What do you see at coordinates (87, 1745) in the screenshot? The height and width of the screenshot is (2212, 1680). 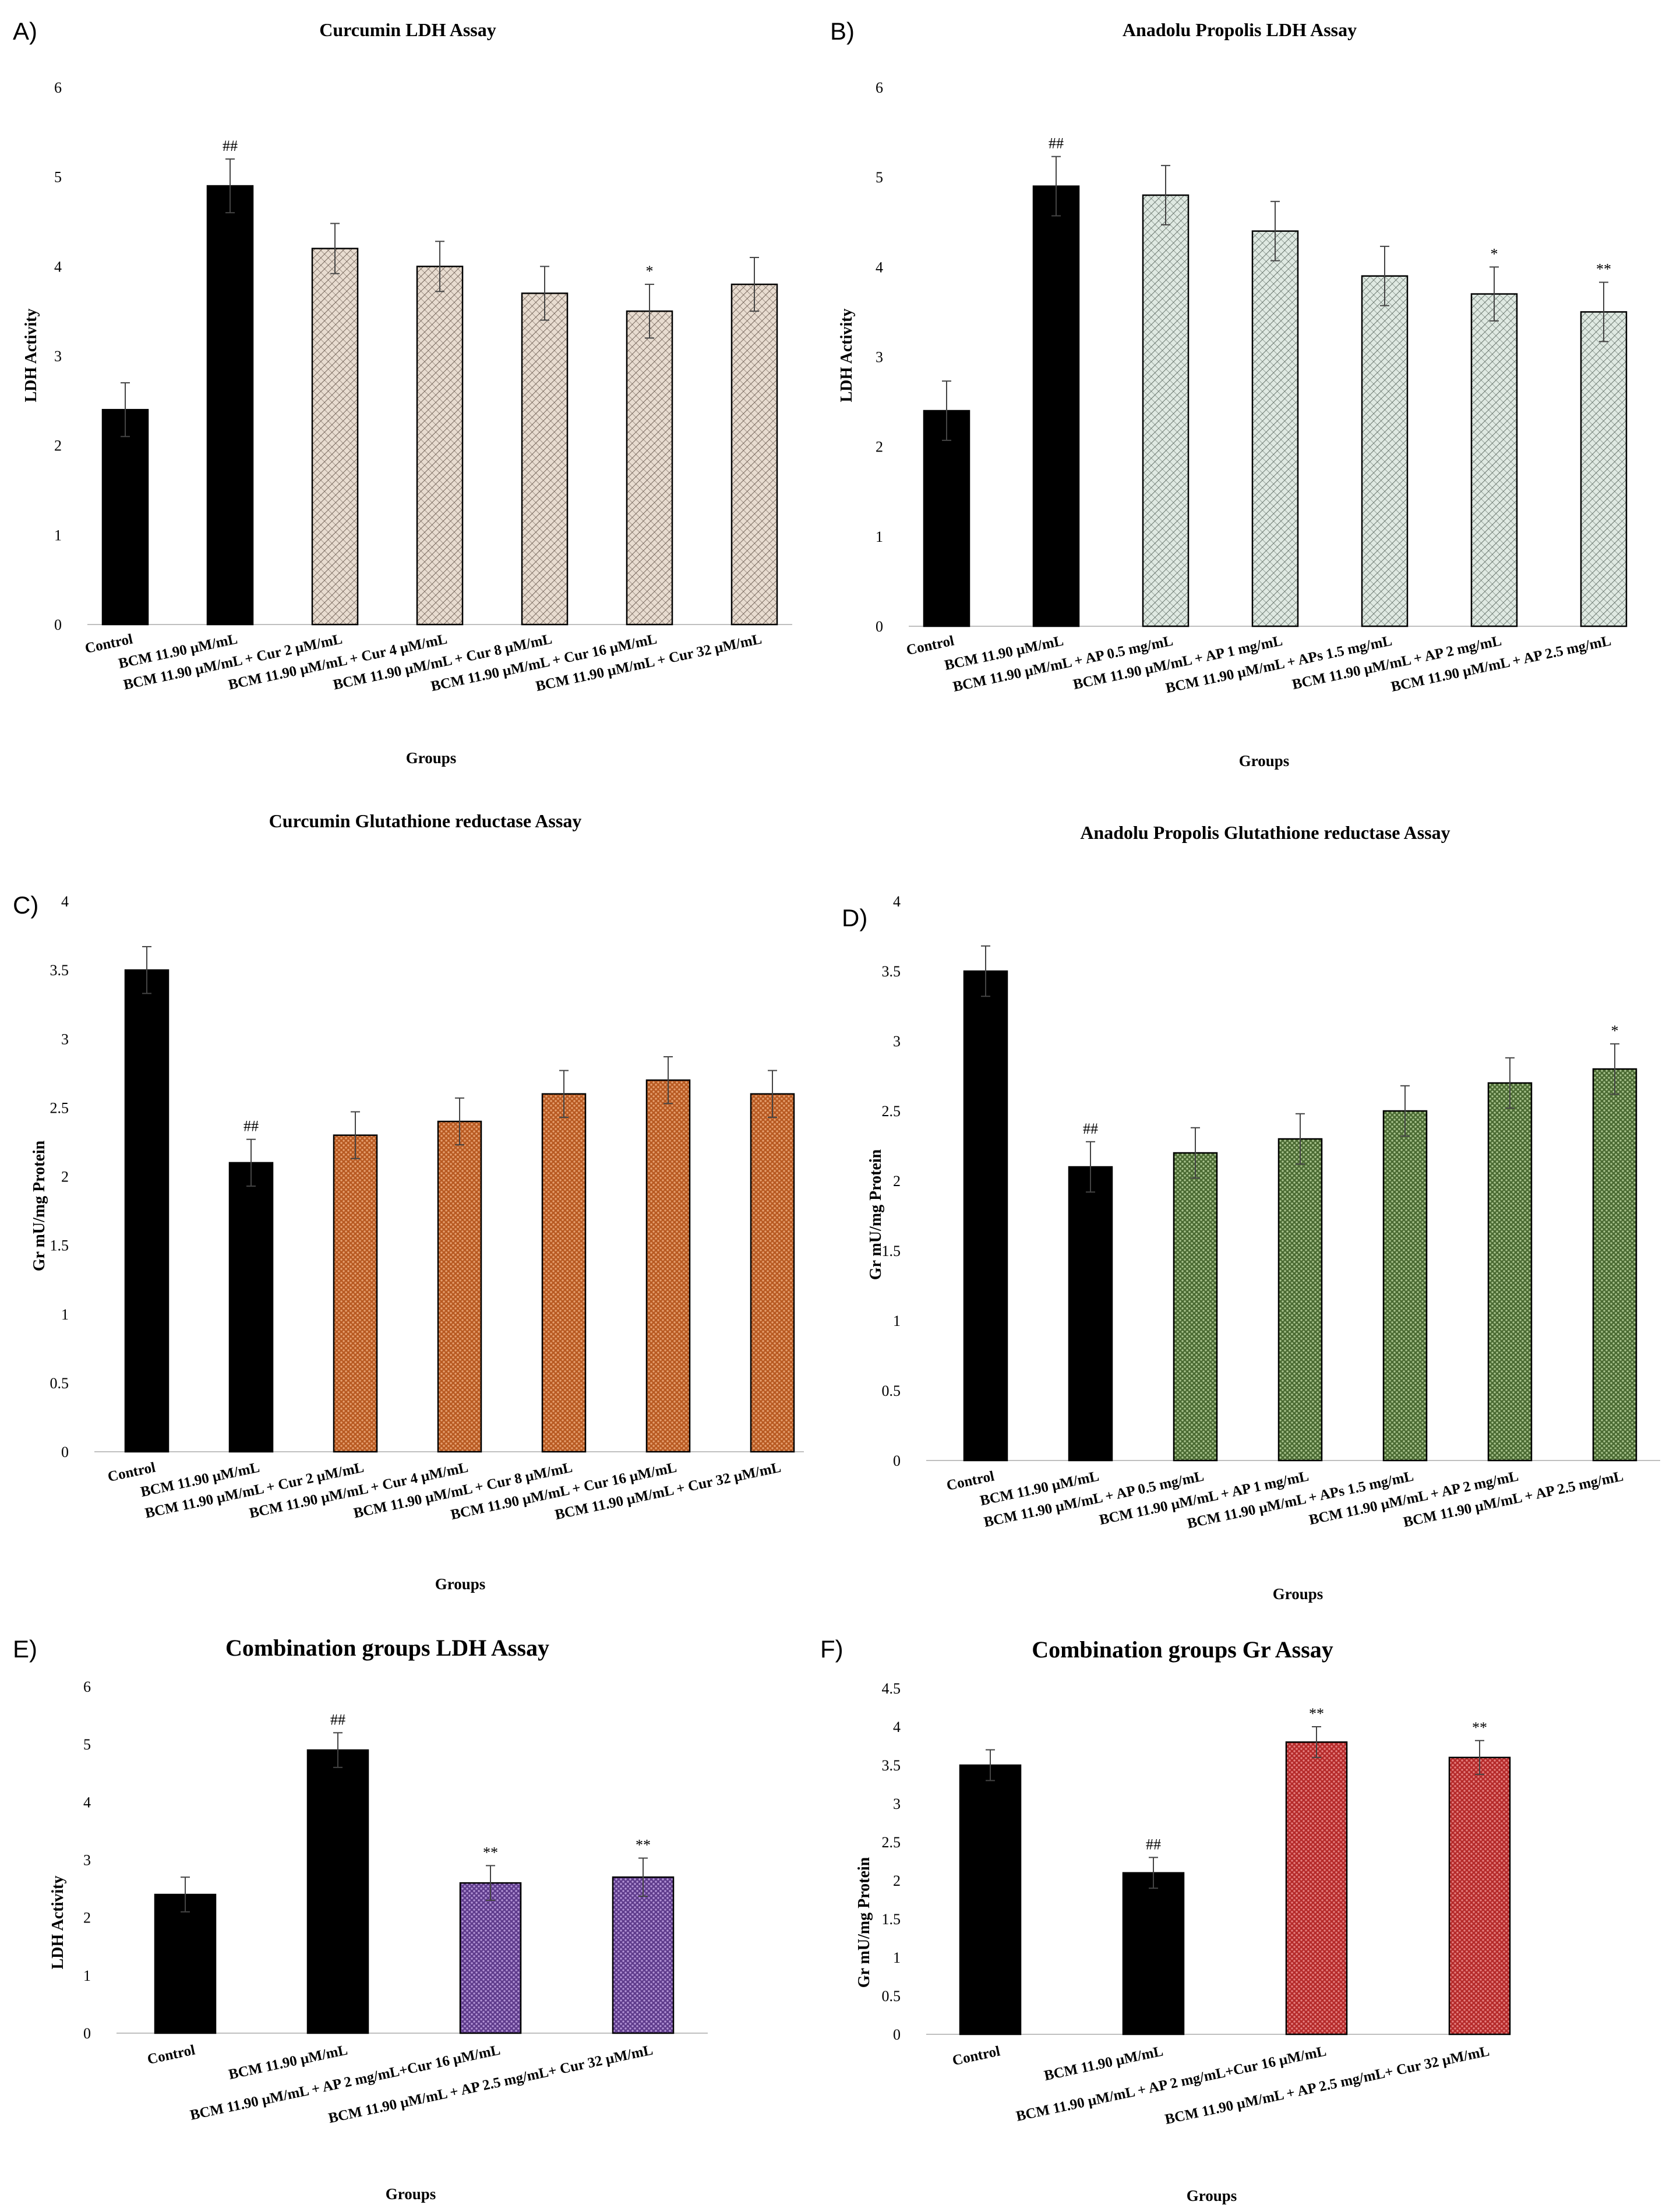 I see `y-tick-label: 5` at bounding box center [87, 1745].